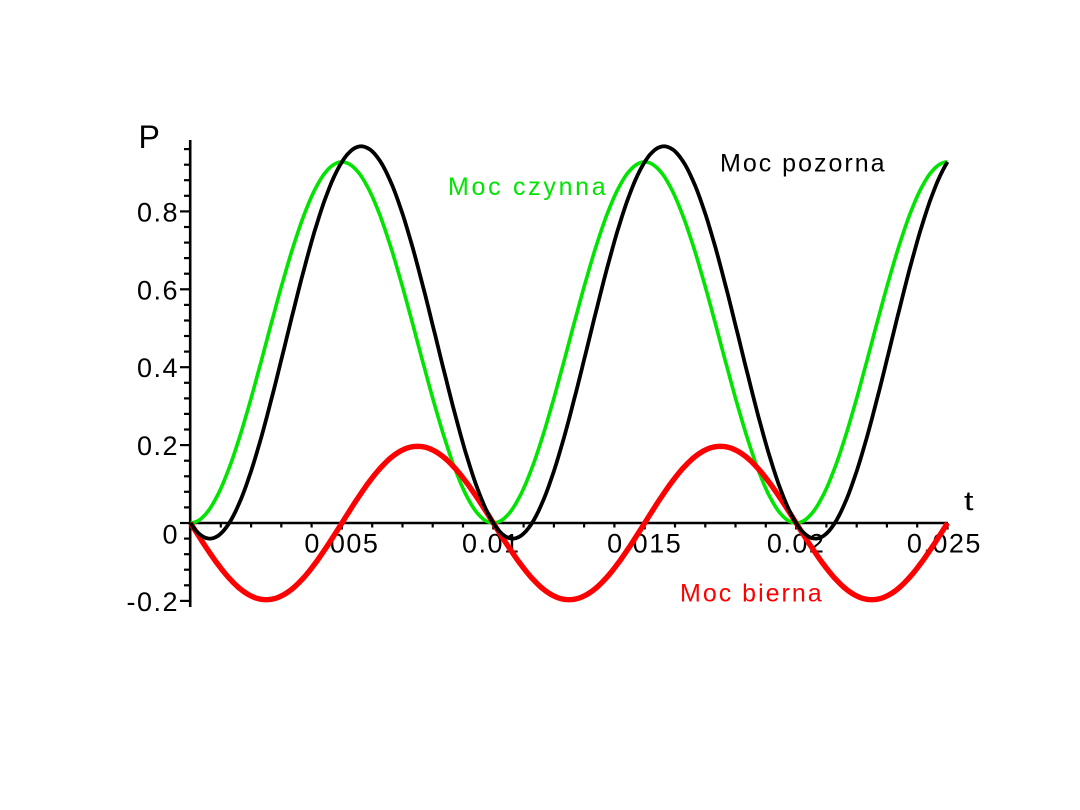 The width and height of the screenshot is (1080, 810). What do you see at coordinates (341, 544) in the screenshot?
I see `svg-text: 0.005` at bounding box center [341, 544].